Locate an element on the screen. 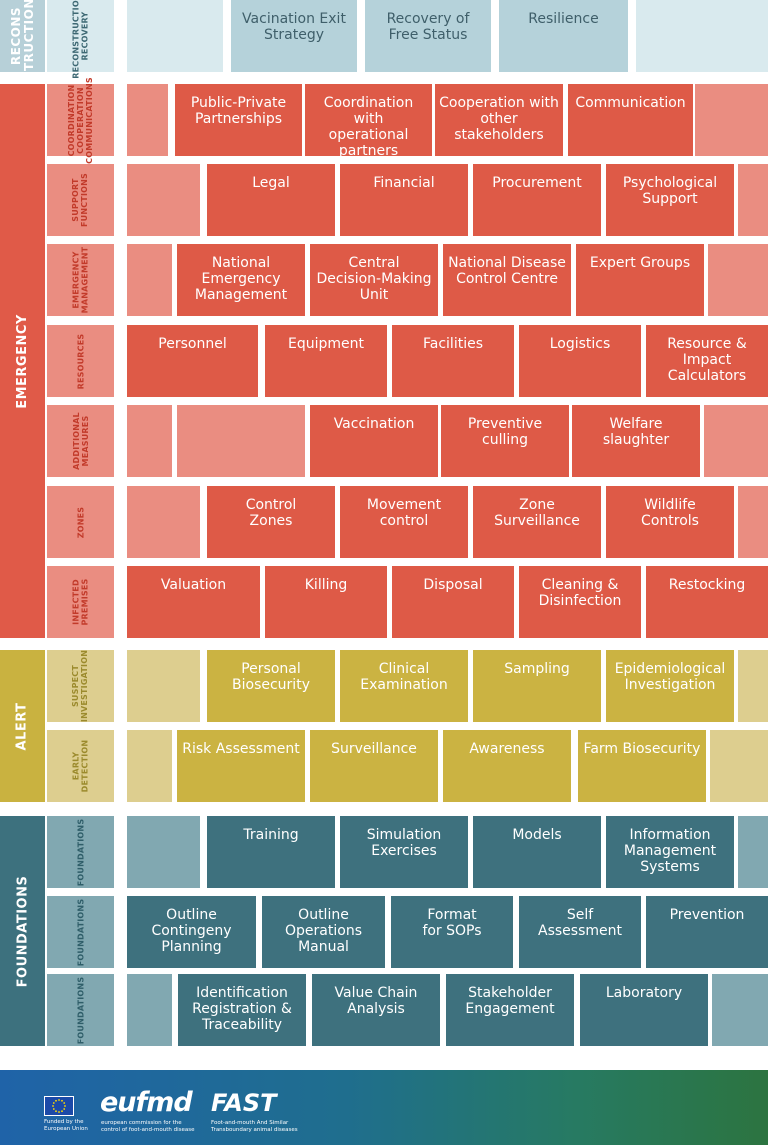 This screenshot has height=1145, width=768. row-label: EMERGENCY MANAGEMENT is located at coordinates (80, 280).